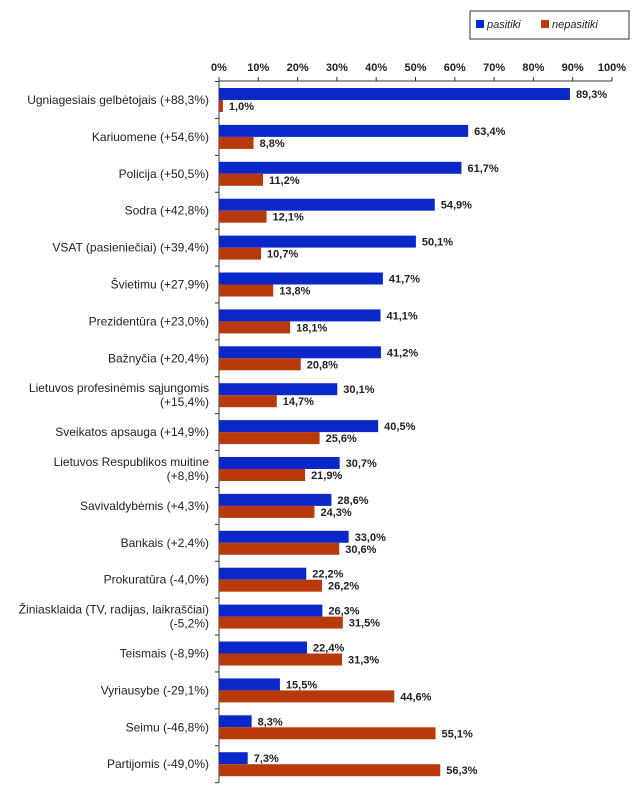  What do you see at coordinates (114, 609) in the screenshot?
I see `category-label: Žiniasklaida (TV, radijas, laikraščiai)` at bounding box center [114, 609].